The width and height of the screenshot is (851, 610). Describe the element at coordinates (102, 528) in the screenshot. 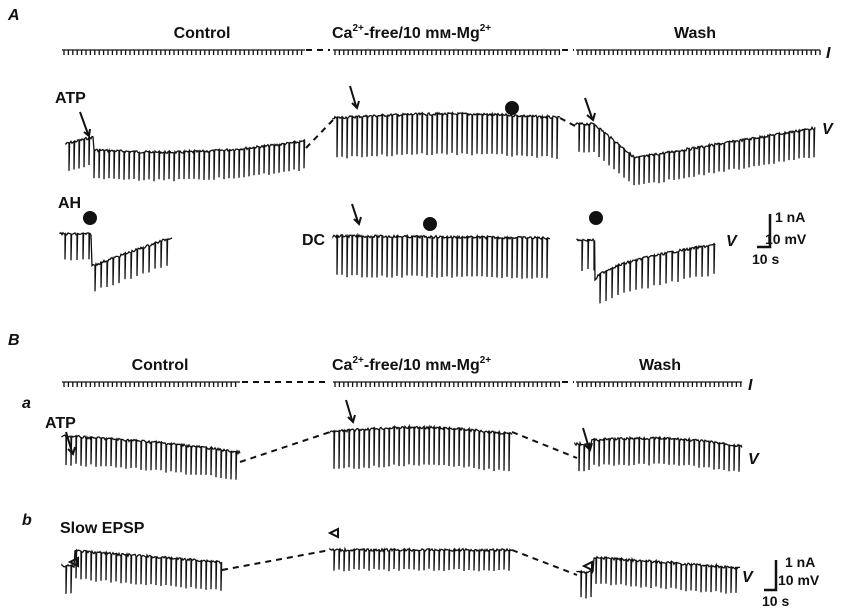

I see `trace-label: Slow EPSP` at that location.